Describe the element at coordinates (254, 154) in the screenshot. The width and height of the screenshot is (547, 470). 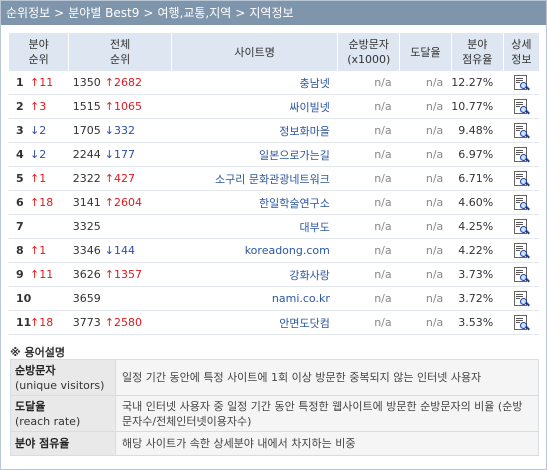
I see `site-name-cell: 일본으로가는길` at that location.